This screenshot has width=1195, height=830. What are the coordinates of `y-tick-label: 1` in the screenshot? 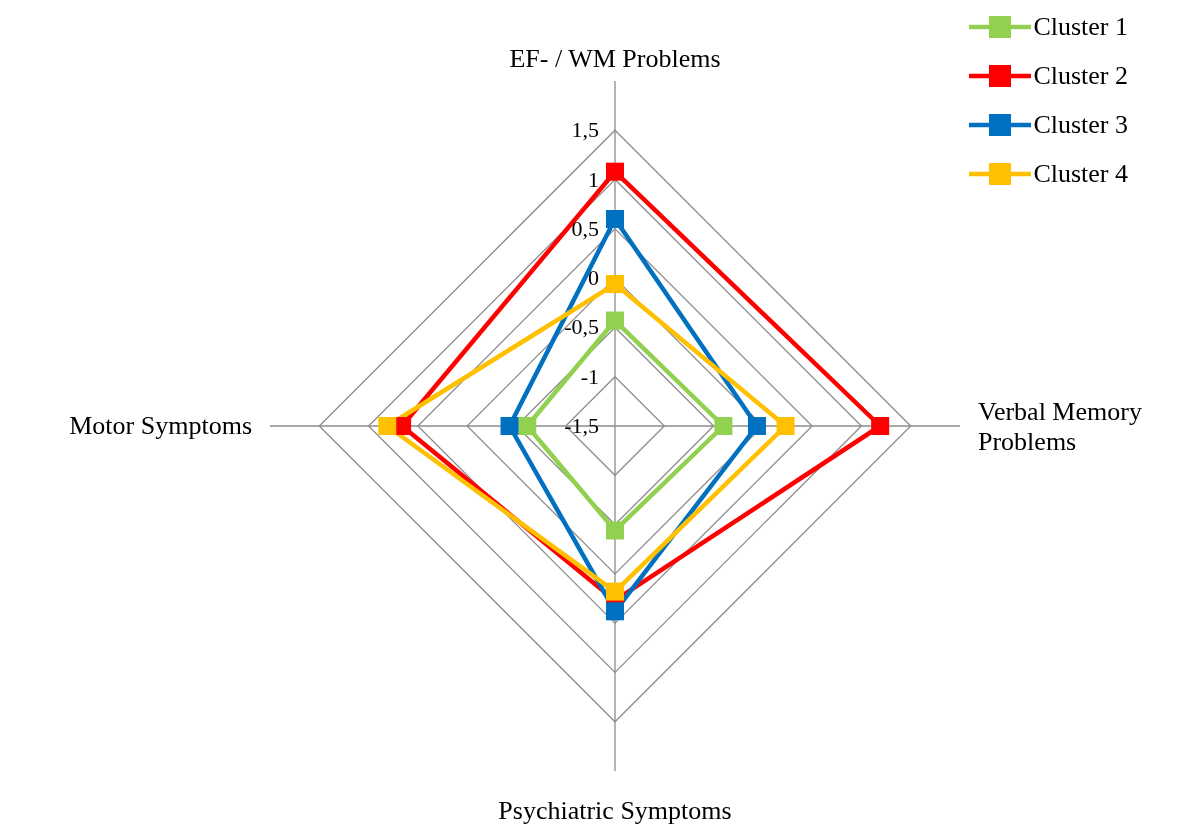 It's located at (593, 179).